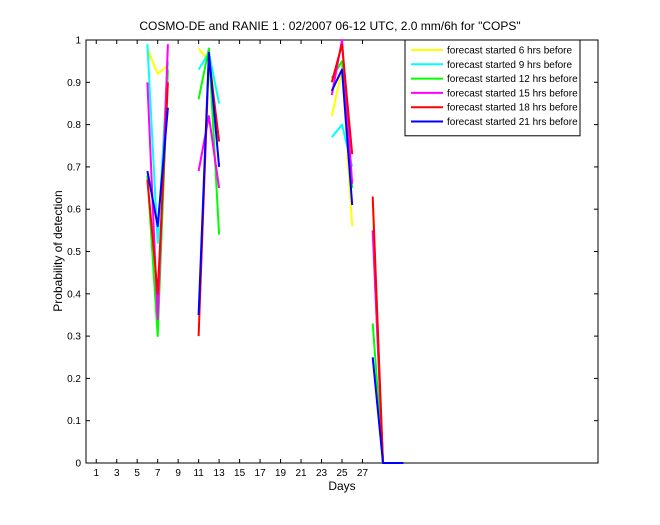 The image size is (660, 525). I want to click on x-axis-label: Days, so click(341, 486).